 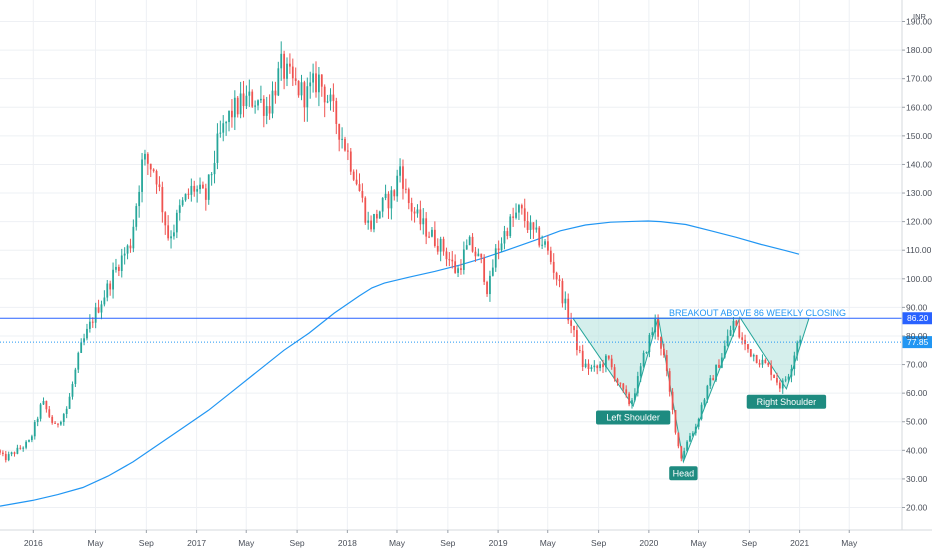 What do you see at coordinates (920, 16) in the screenshot?
I see `currency-label: INR` at bounding box center [920, 16].